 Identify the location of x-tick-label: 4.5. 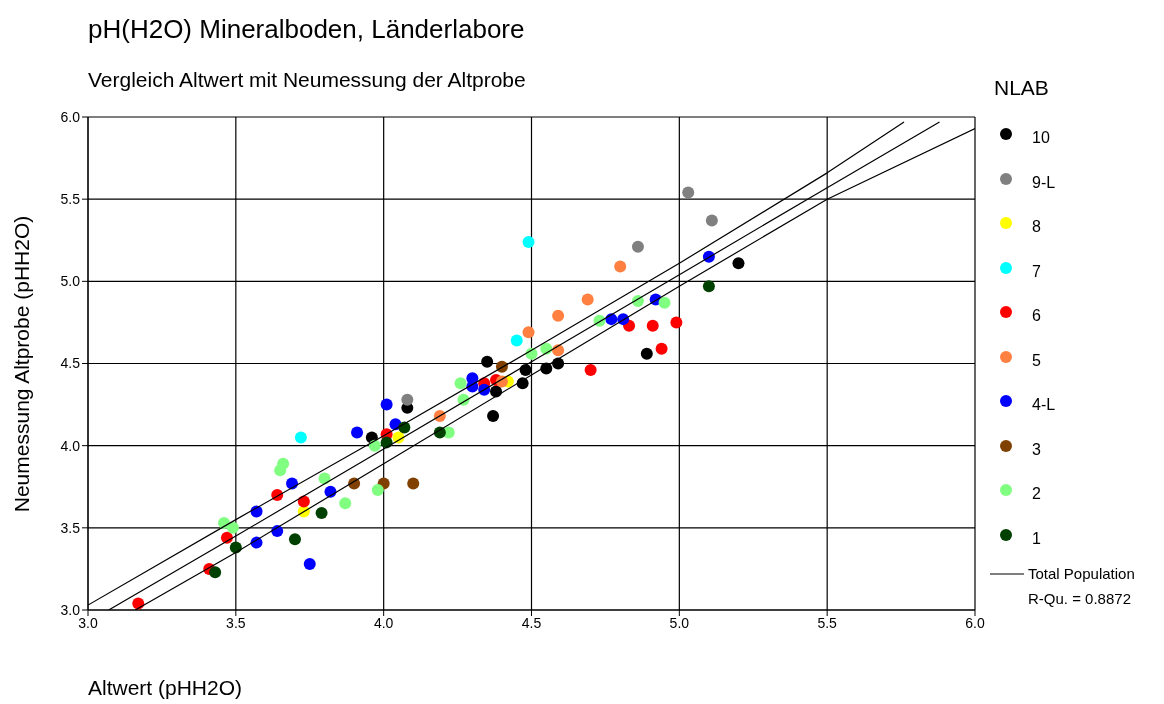
(531, 622).